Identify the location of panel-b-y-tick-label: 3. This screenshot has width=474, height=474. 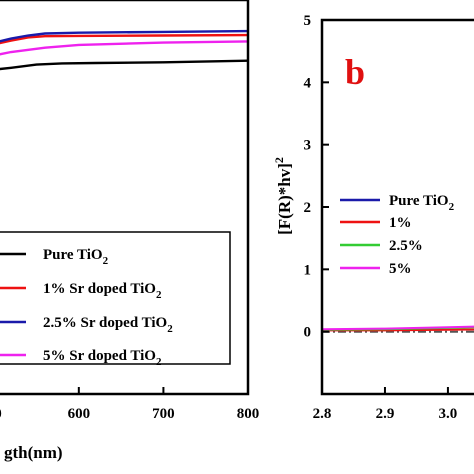
(308, 146).